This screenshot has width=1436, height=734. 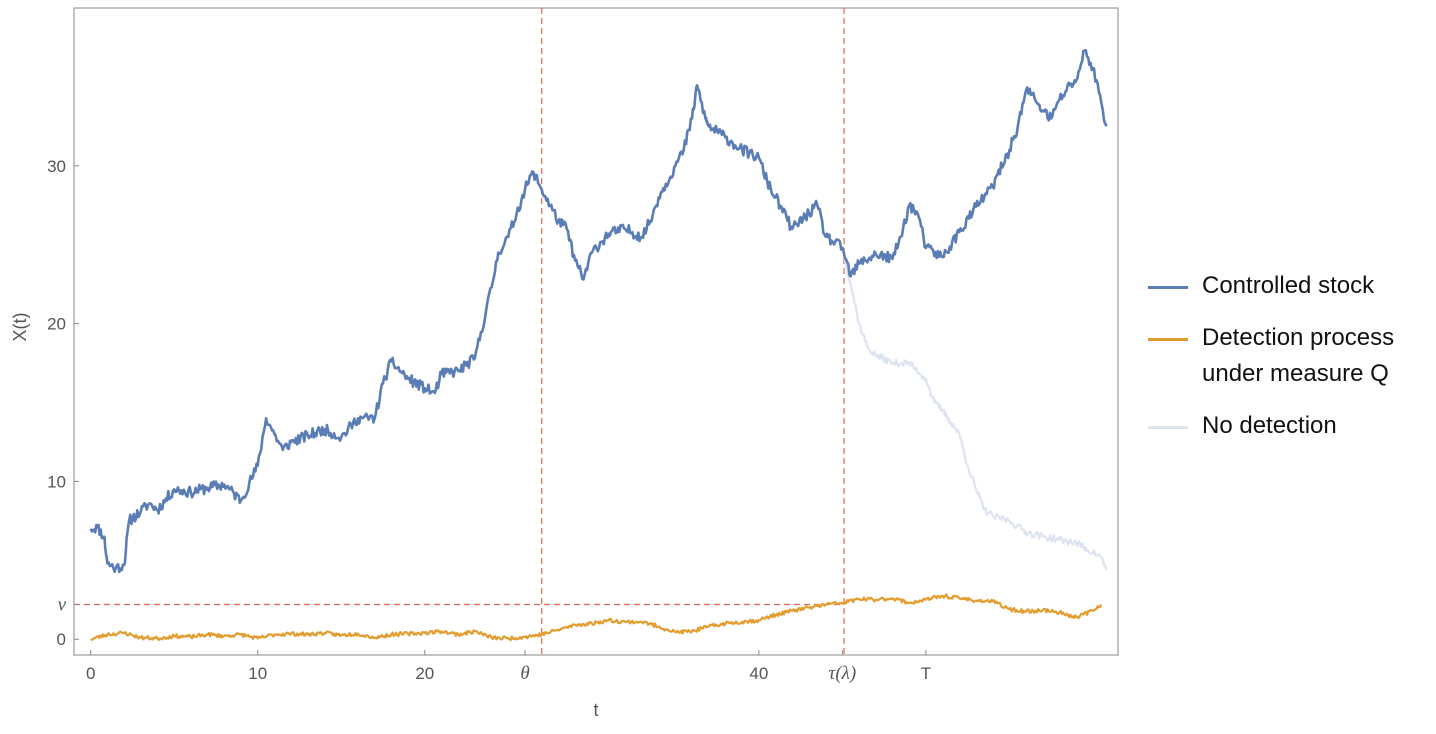 What do you see at coordinates (424, 673) in the screenshot?
I see `x-tick-label: 20` at bounding box center [424, 673].